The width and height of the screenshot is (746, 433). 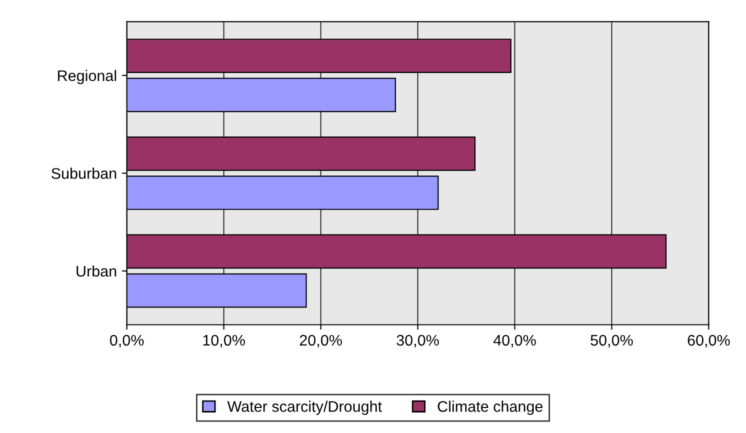 I want to click on x-tick-label: 40,0%, so click(x=514, y=341).